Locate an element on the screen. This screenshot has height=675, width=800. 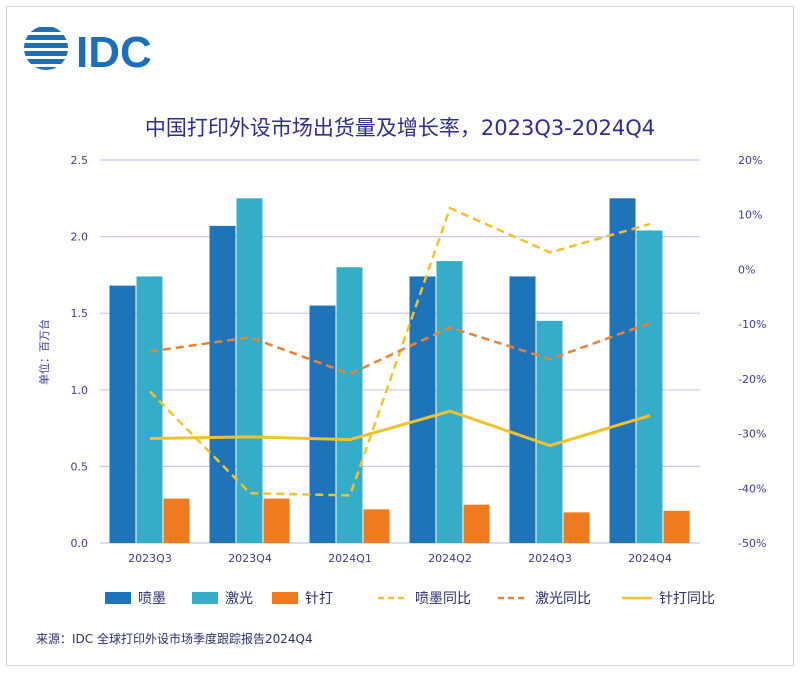
x-tick-label: 2024Q1 is located at coordinates (350, 558).